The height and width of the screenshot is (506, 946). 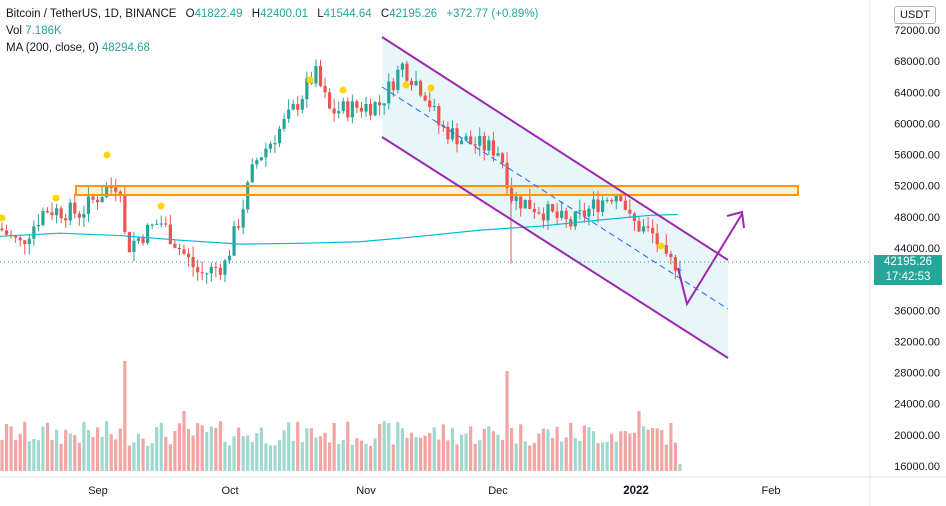 I want to click on y-tick-label: 56000.00, so click(x=917, y=156).